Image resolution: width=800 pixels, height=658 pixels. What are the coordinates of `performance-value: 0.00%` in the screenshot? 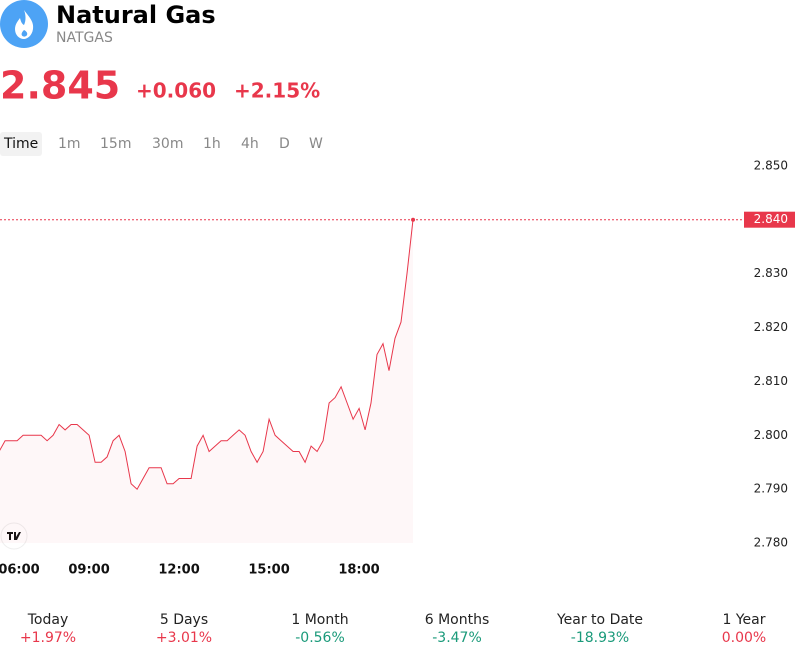 It's located at (744, 638).